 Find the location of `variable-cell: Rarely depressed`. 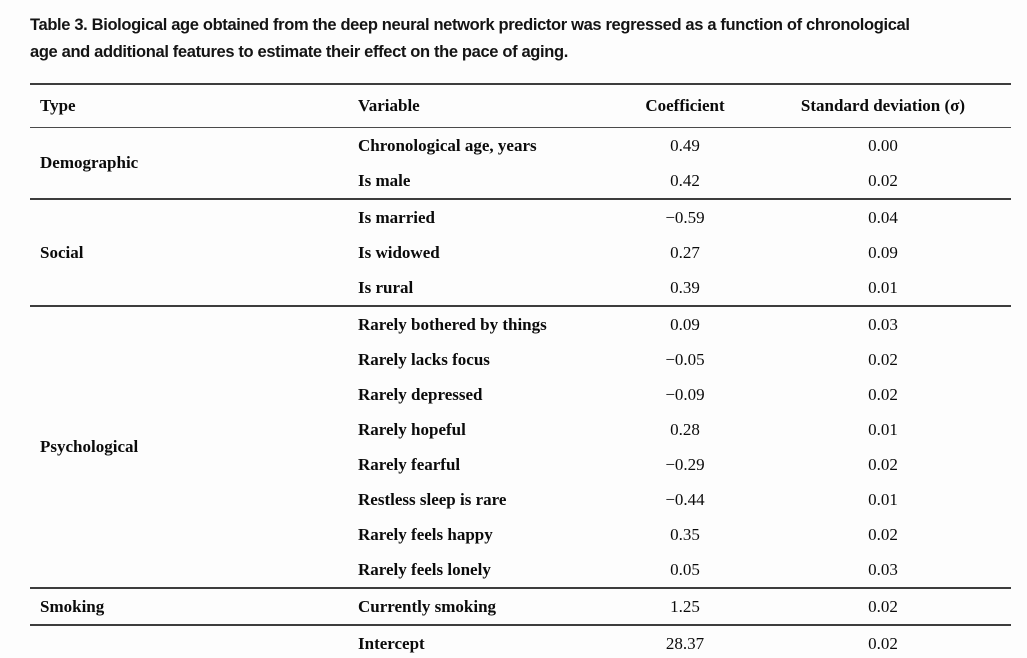

variable-cell: Rarely depressed is located at coordinates (420, 394).